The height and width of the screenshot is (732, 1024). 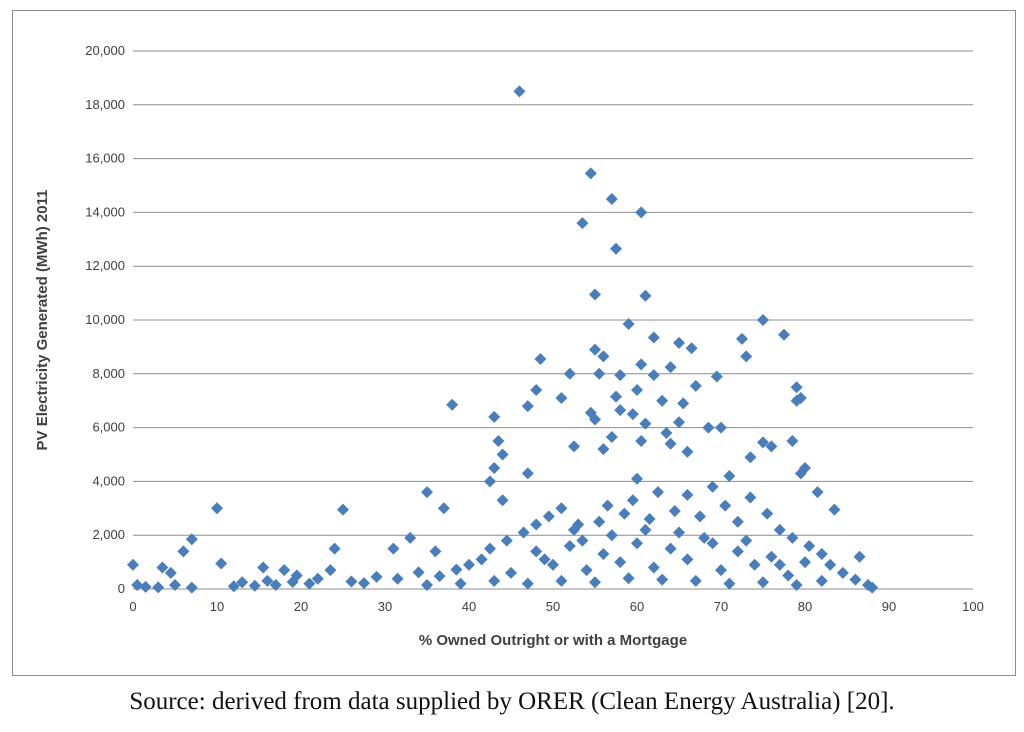 I want to click on y-tick-label: 0, so click(x=121, y=588).